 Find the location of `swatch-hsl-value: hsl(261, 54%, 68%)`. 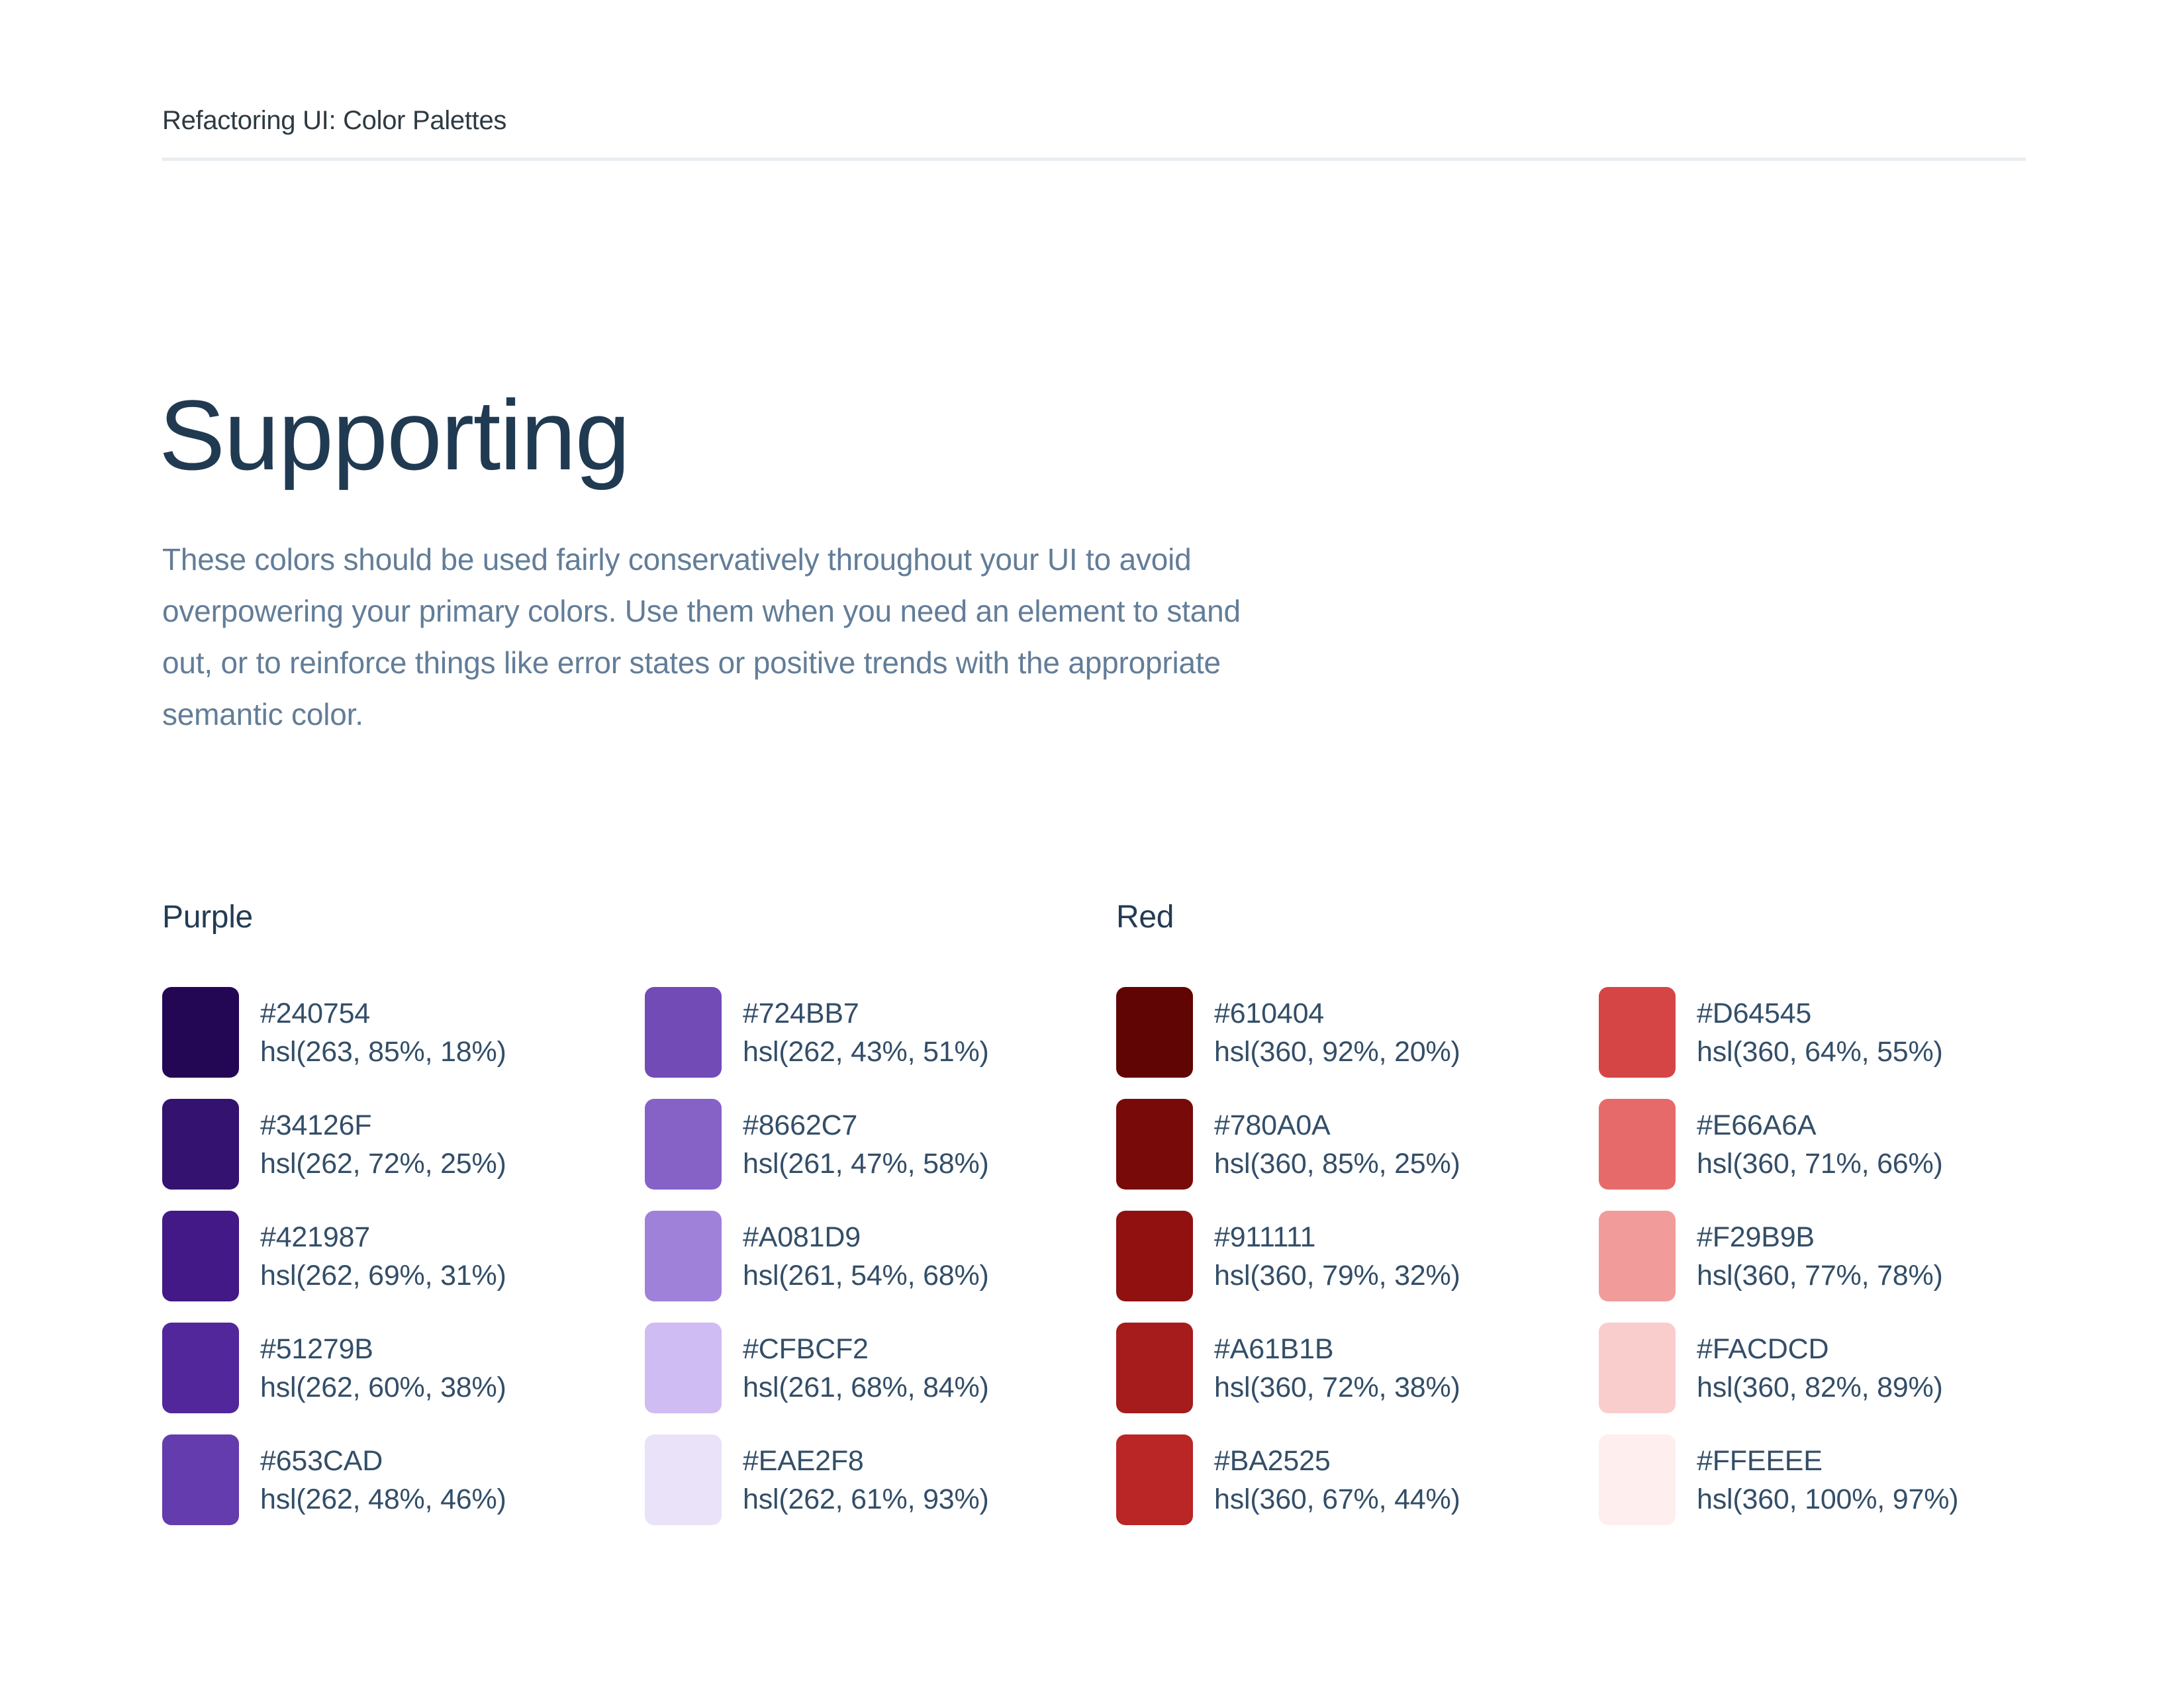

swatch-hsl-value: hsl(261, 54%, 68%) is located at coordinates (866, 1275).